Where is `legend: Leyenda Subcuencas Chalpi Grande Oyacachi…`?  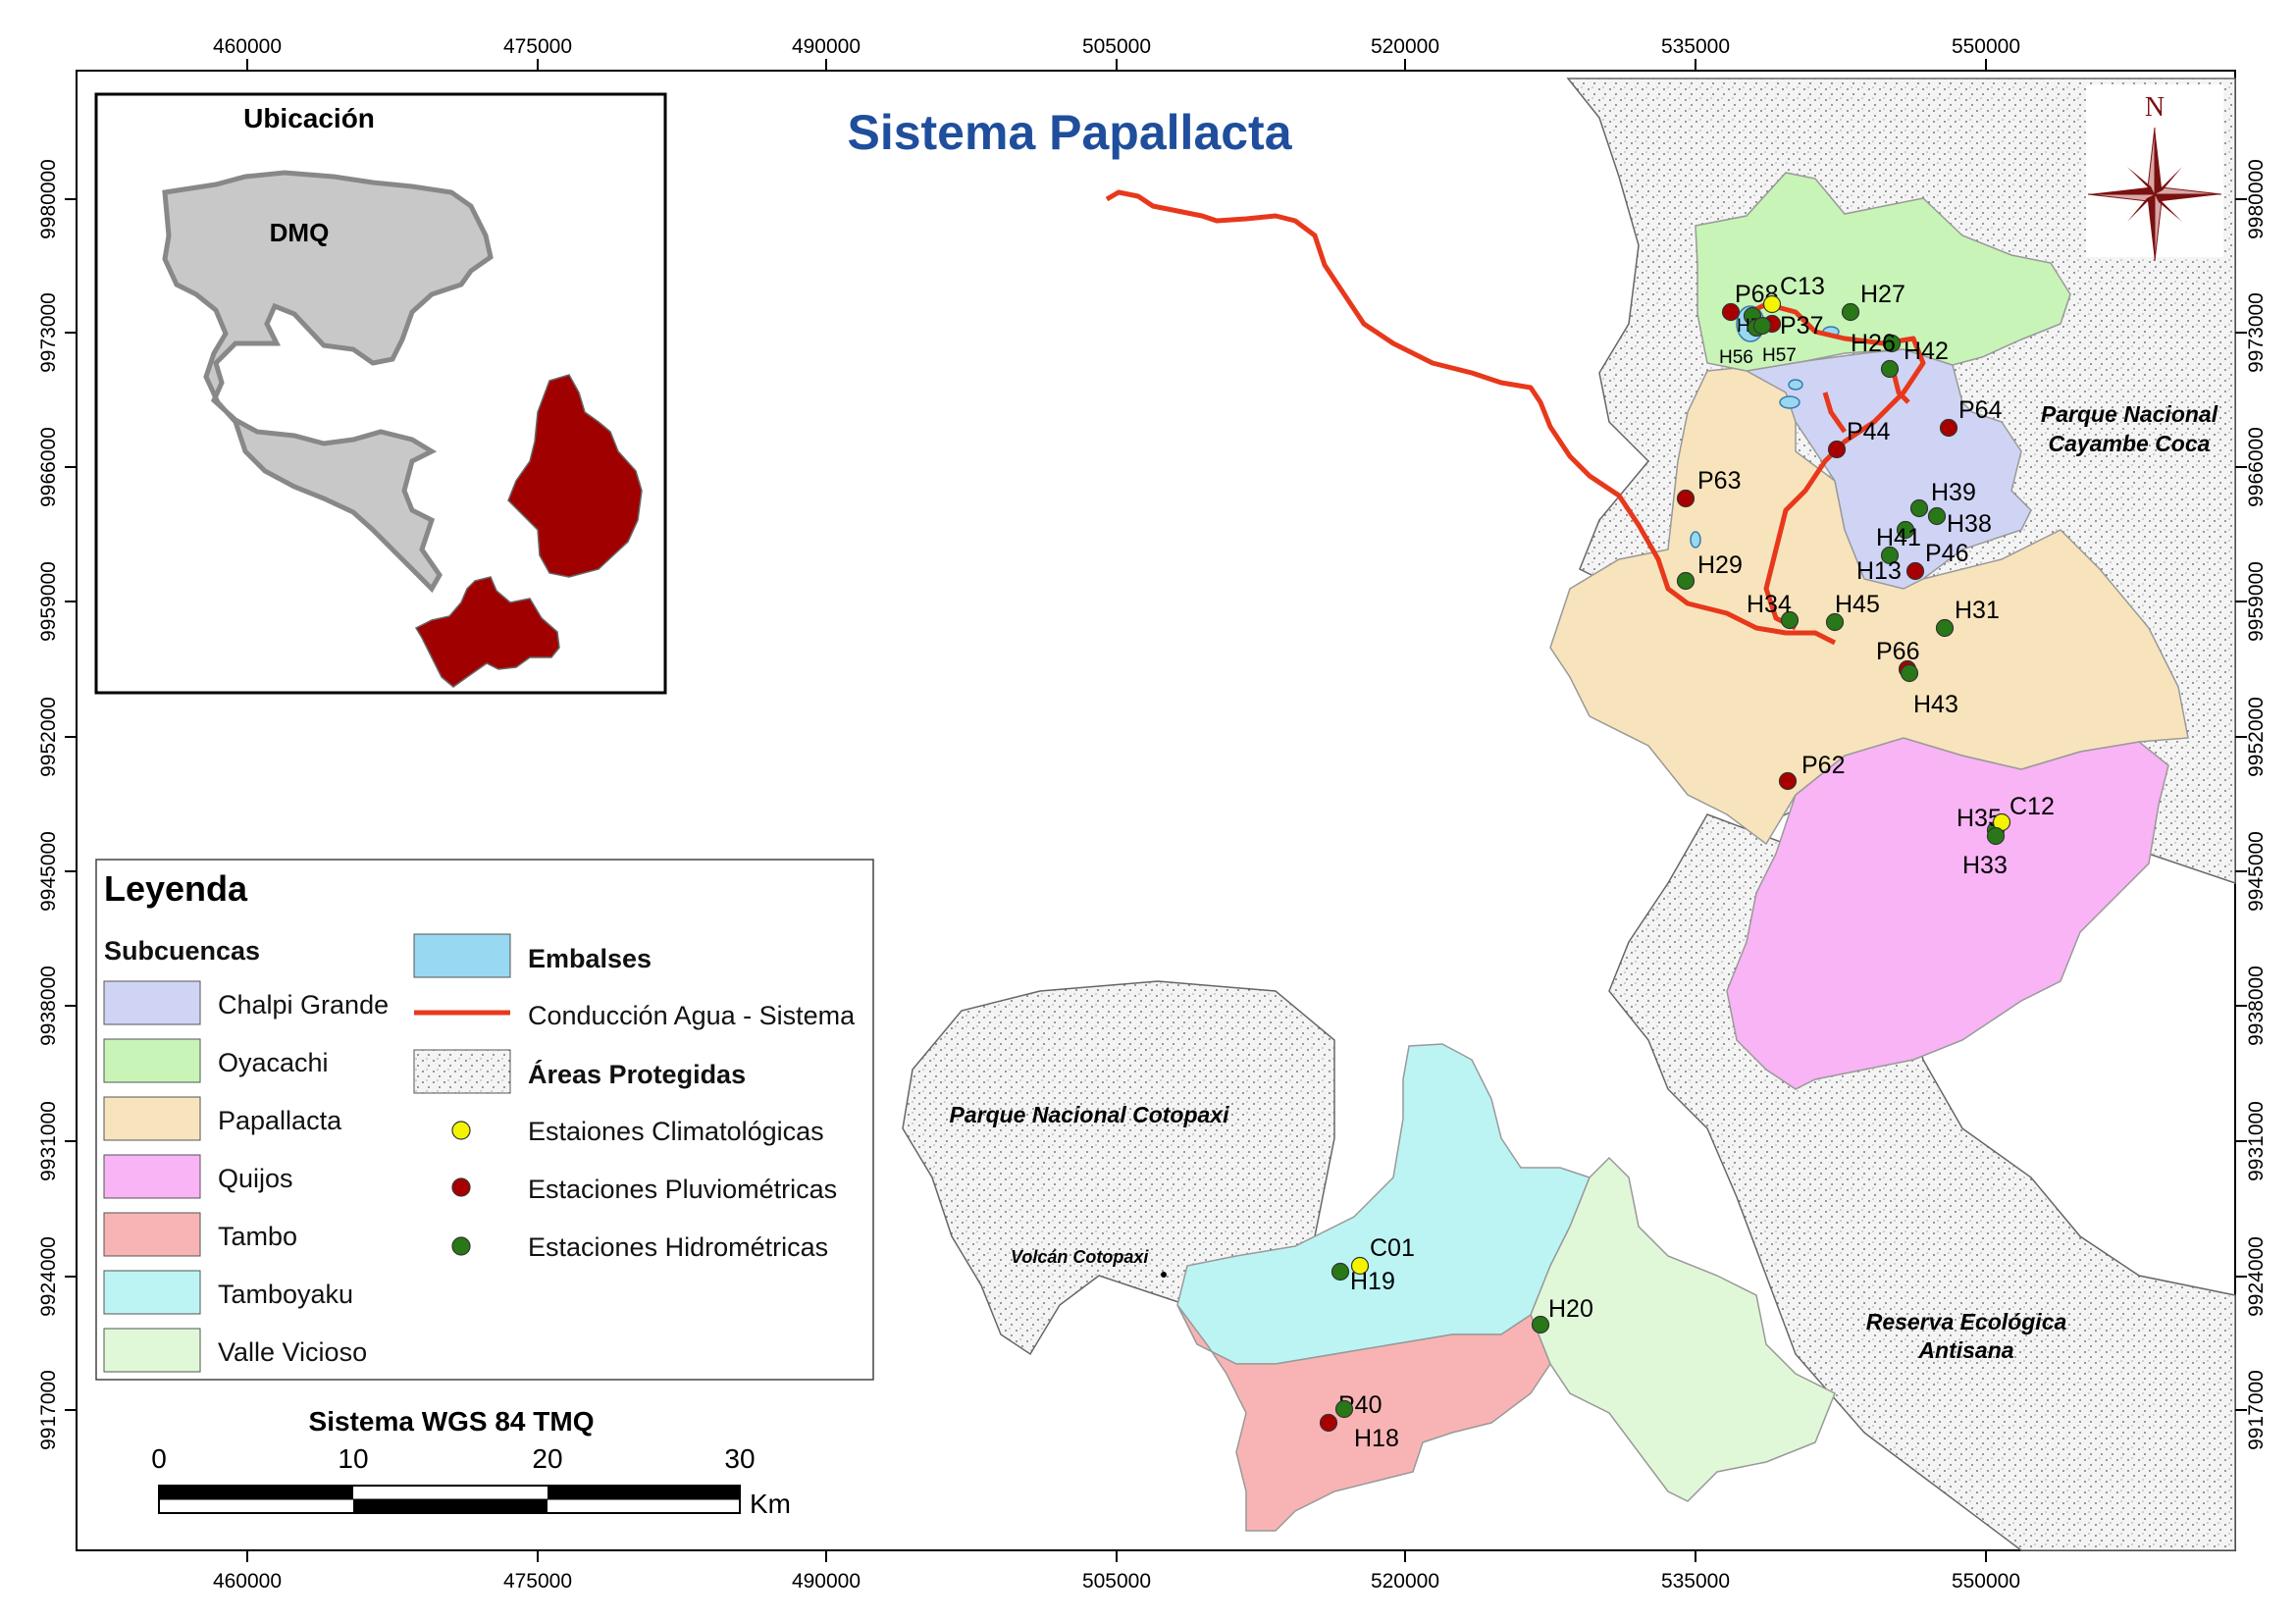 legend: Leyenda Subcuencas Chalpi Grande Oyacachi… is located at coordinates (484, 1120).